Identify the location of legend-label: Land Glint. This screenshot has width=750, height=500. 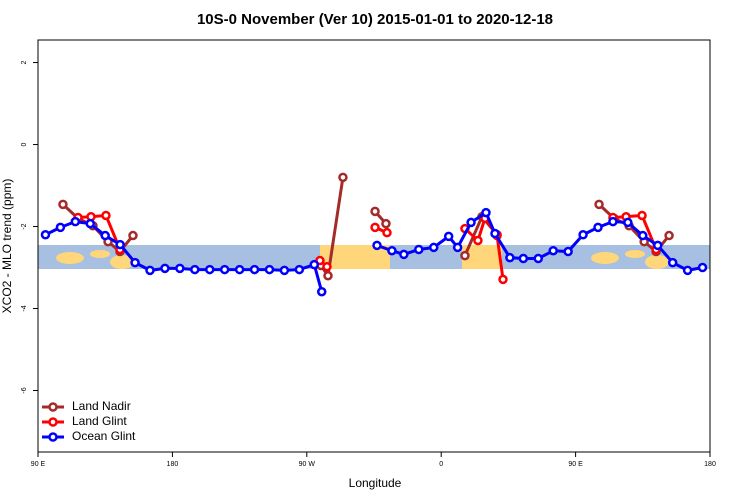
(99, 421).